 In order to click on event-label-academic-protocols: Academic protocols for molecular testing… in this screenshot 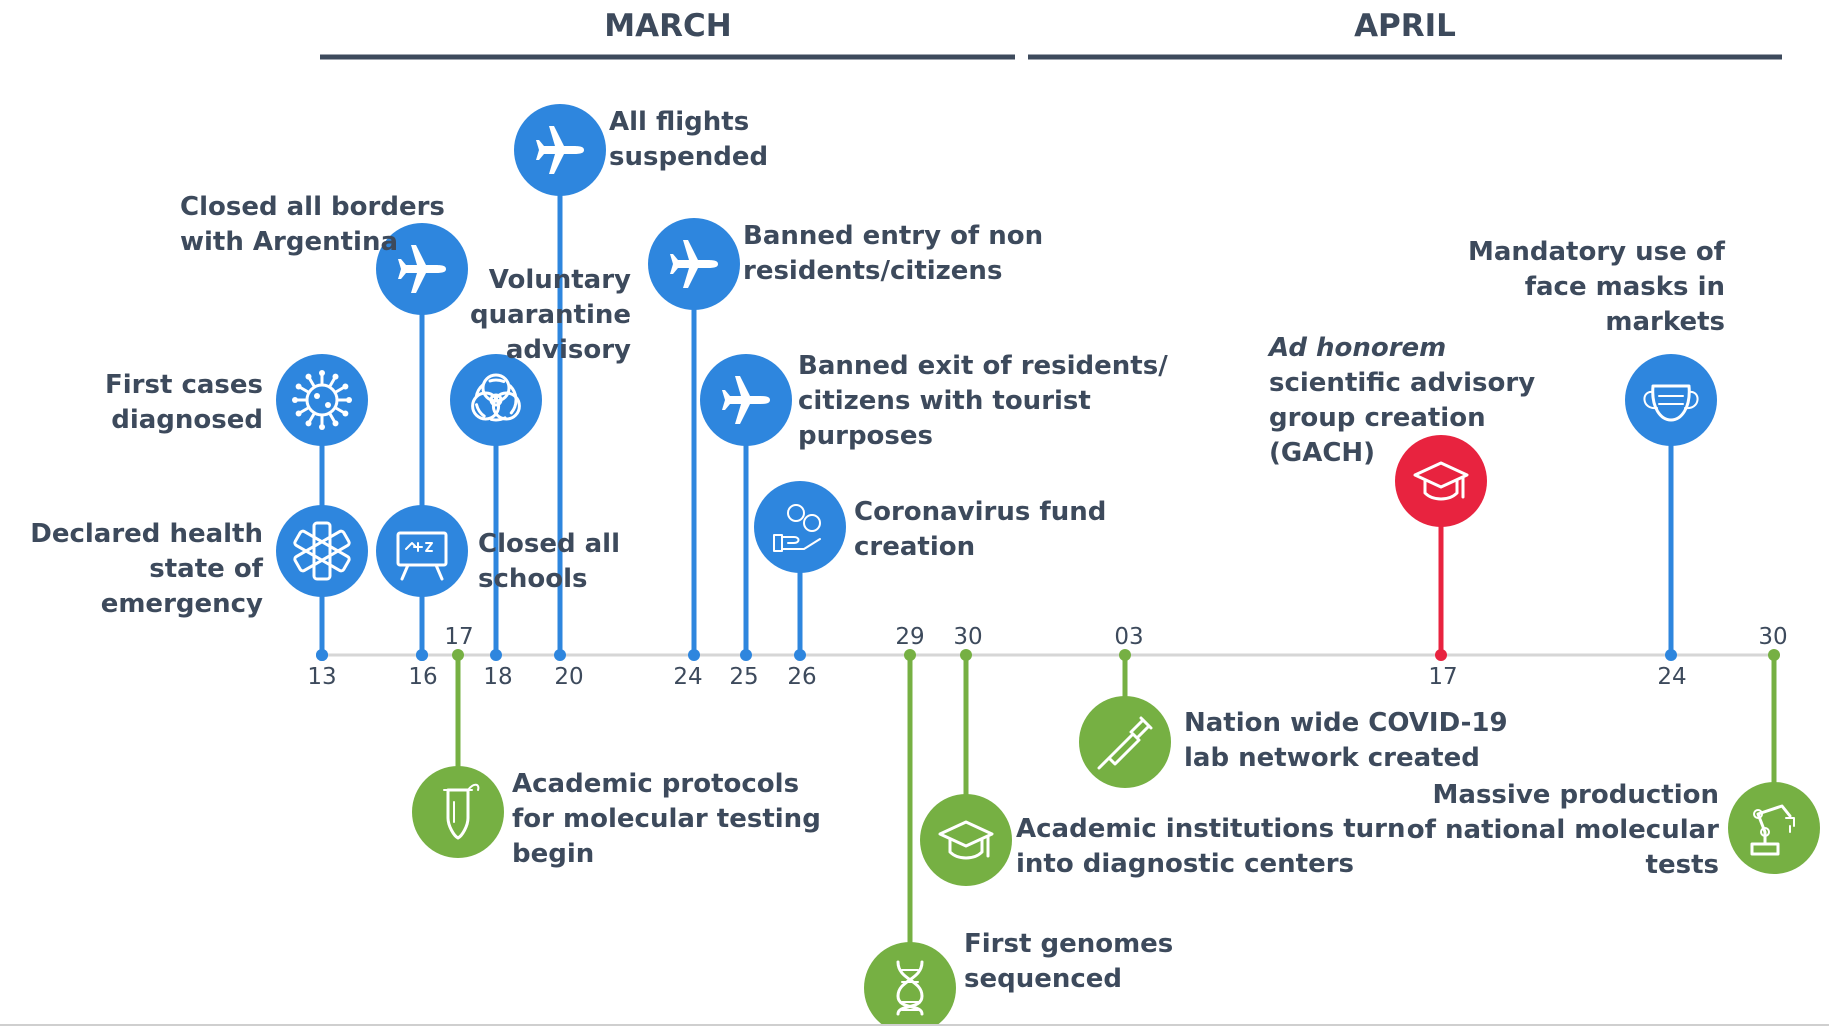, I will do `click(666, 819)`.